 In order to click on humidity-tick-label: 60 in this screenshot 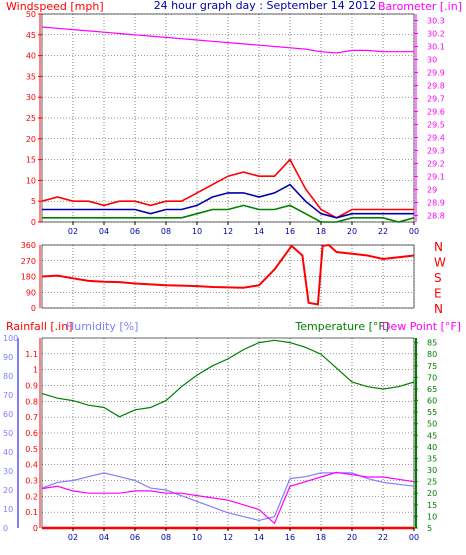, I will do `click(8, 414)`.